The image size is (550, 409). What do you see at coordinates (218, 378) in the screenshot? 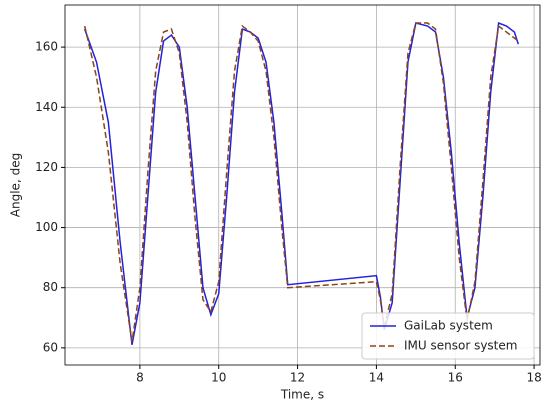
I see `x-tick-label: 10` at bounding box center [218, 378].